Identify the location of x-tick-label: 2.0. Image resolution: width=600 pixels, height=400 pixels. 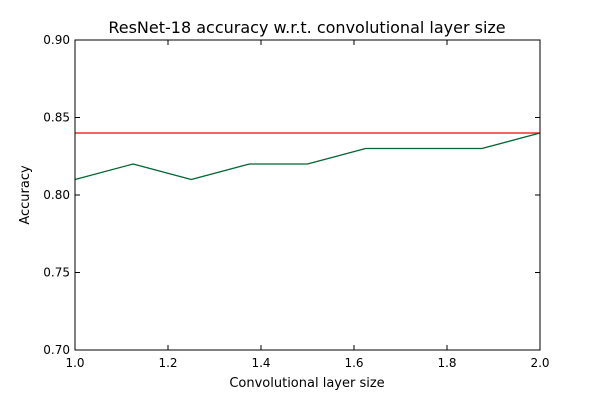
(539, 363).